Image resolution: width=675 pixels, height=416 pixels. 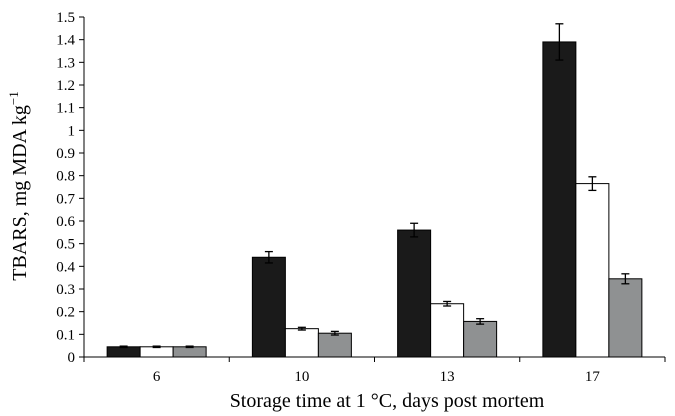 I want to click on y-tick-label-1: 0.1, so click(x=65, y=335).